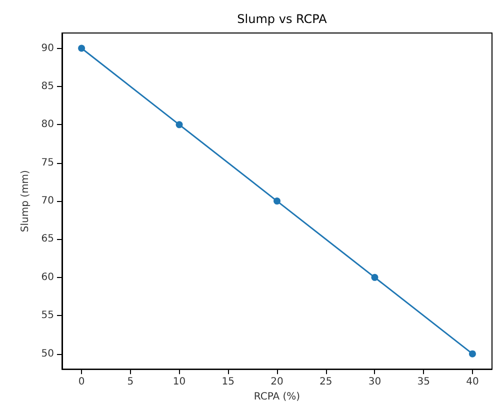  I want to click on x-tick-label: 30, so click(375, 382).